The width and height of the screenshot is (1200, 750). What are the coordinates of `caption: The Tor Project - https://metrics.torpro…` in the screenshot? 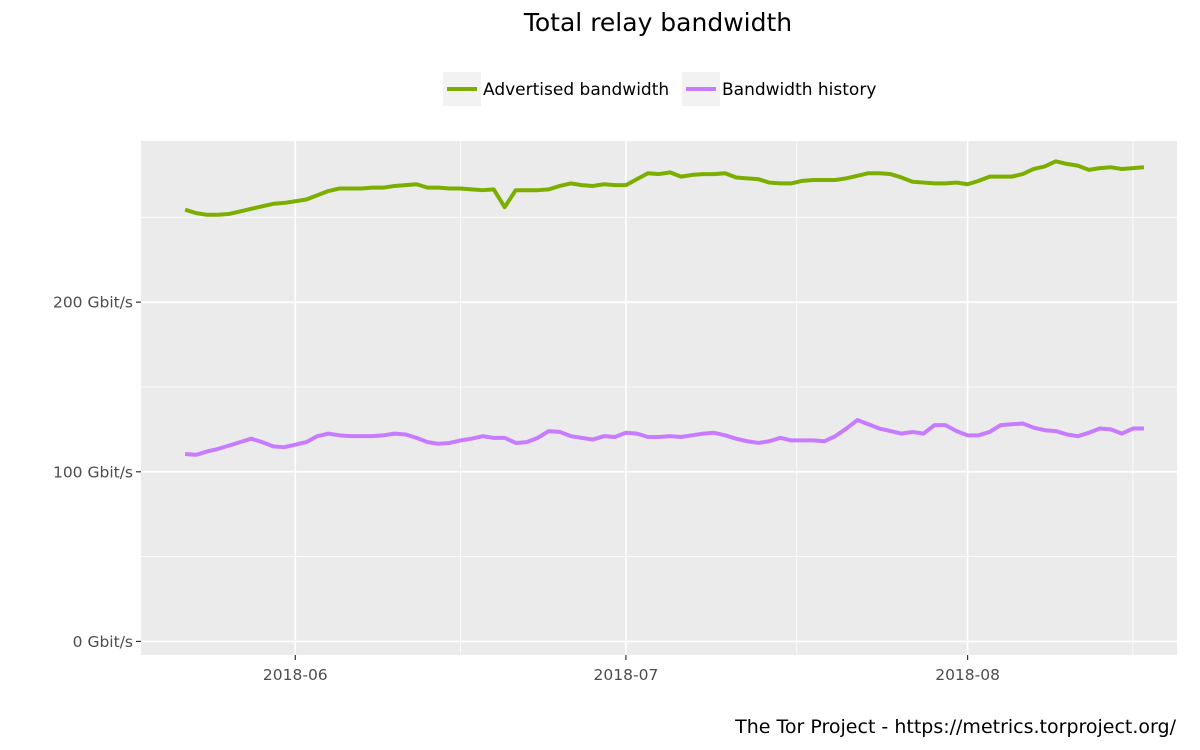 It's located at (955, 727).